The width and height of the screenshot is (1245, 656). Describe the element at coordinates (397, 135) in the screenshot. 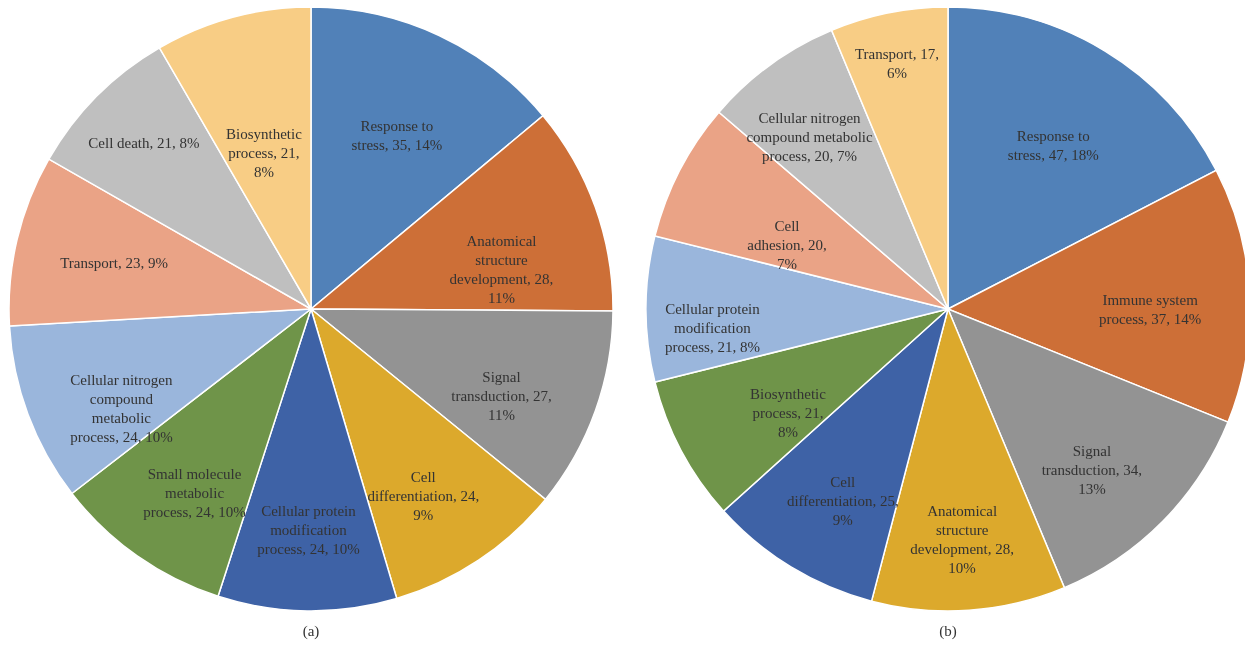

I see `slice-label: Response to stress, 35, 14%` at that location.